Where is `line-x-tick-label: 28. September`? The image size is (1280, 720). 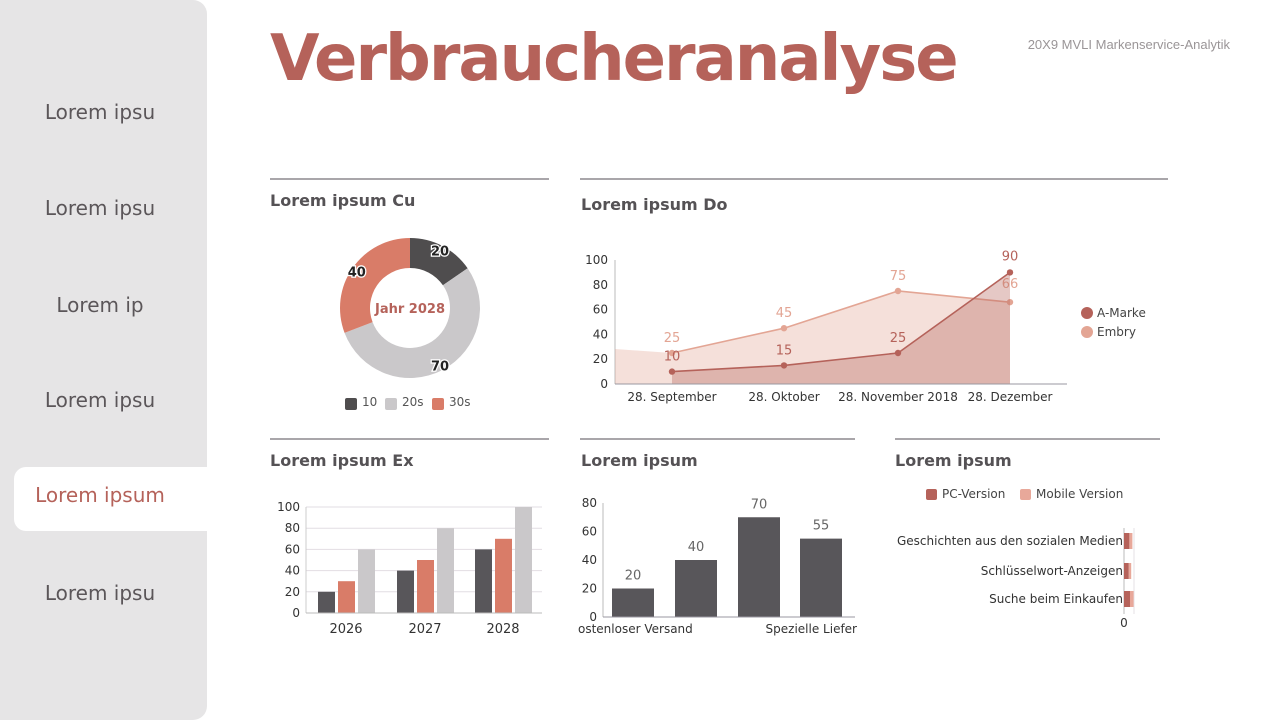 line-x-tick-label: 28. September is located at coordinates (671, 397).